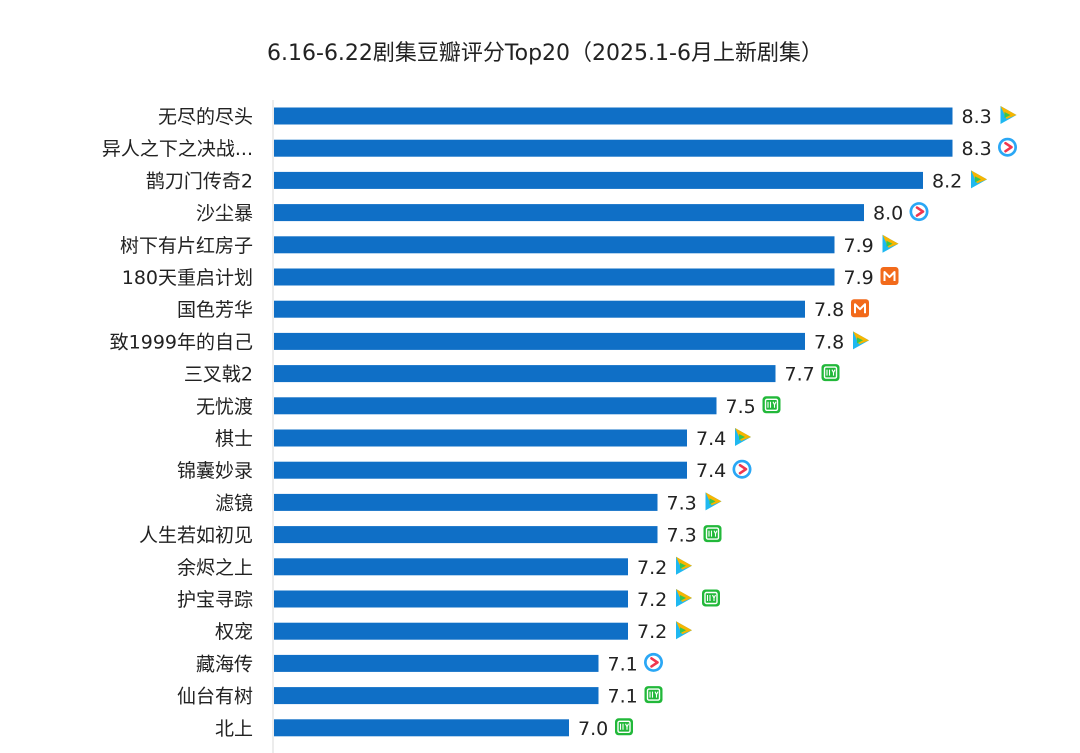  I want to click on category-label: 鹊刀门传奇2, so click(199, 181).